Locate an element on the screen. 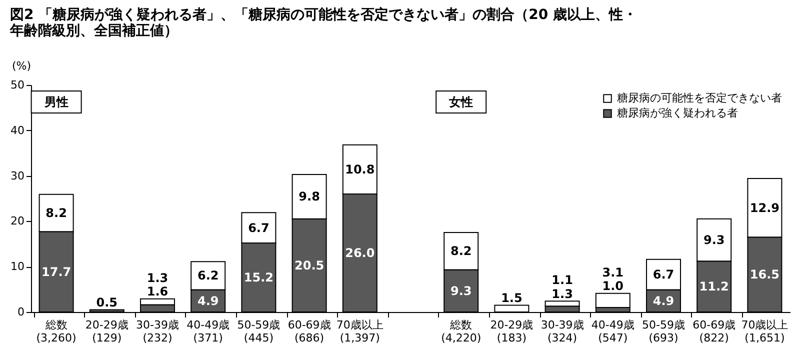 Image resolution: width=800 pixels, height=347 pixels. x-tick-label: 40-49歳 (547) is located at coordinates (612, 331).